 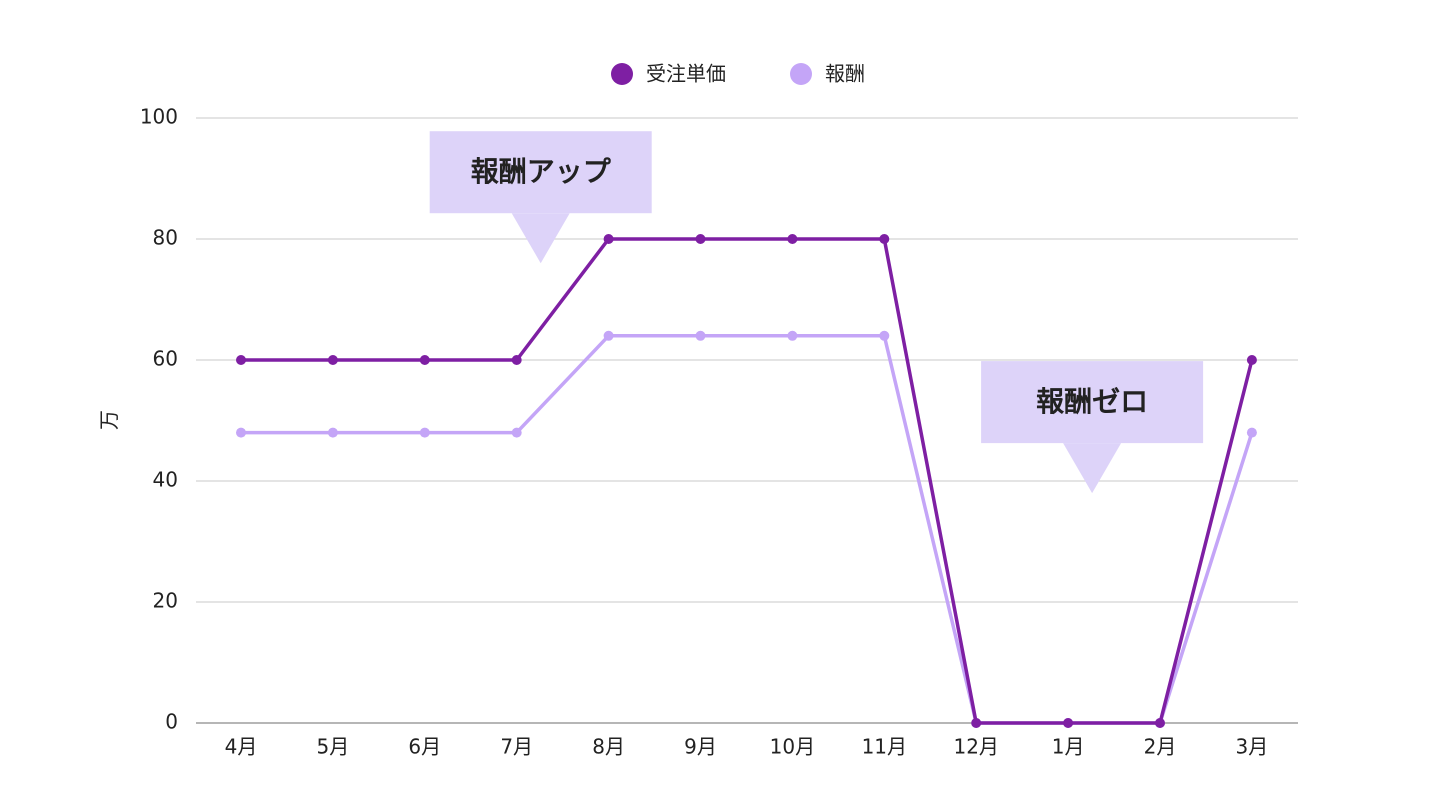 I want to click on x-axis-ticks: 4月 5月 6月 7月 8月 9月 10月 11月 12月 1月 2月 3月, so click(x=747, y=747).